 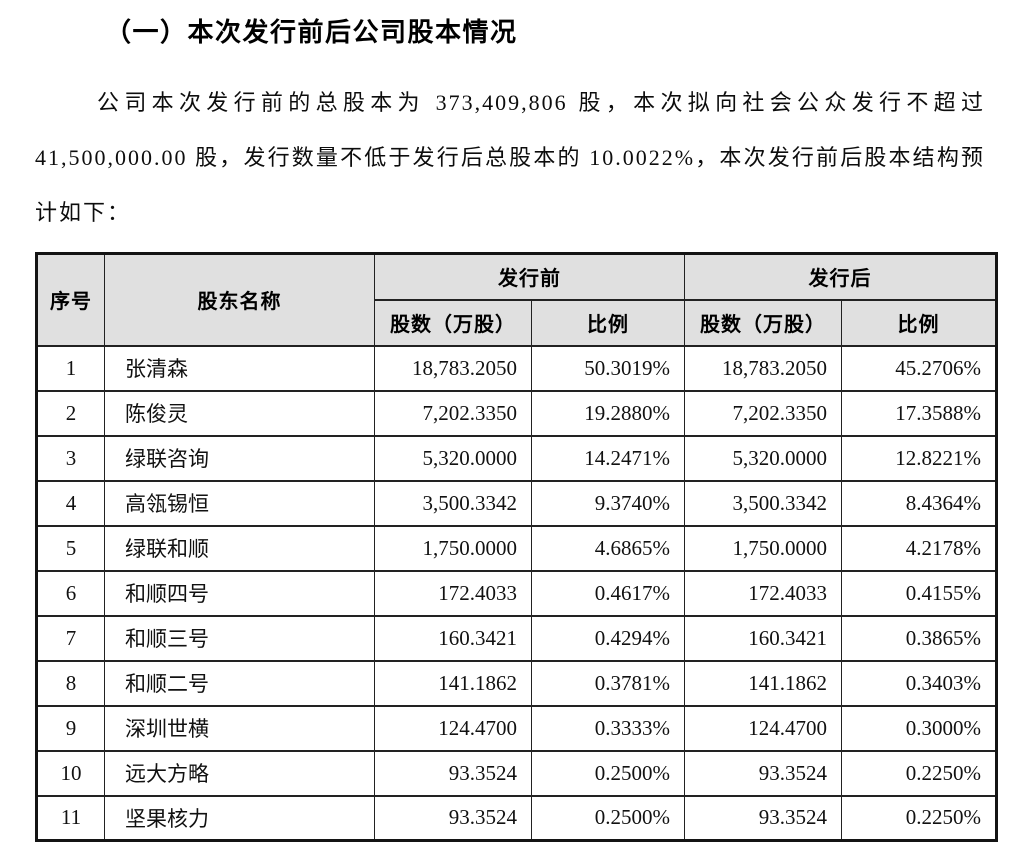 I want to click on table-row: 6 和顺四号 172.4033 0.4617% 172.4033 0.4155%, so click(x=516, y=593).